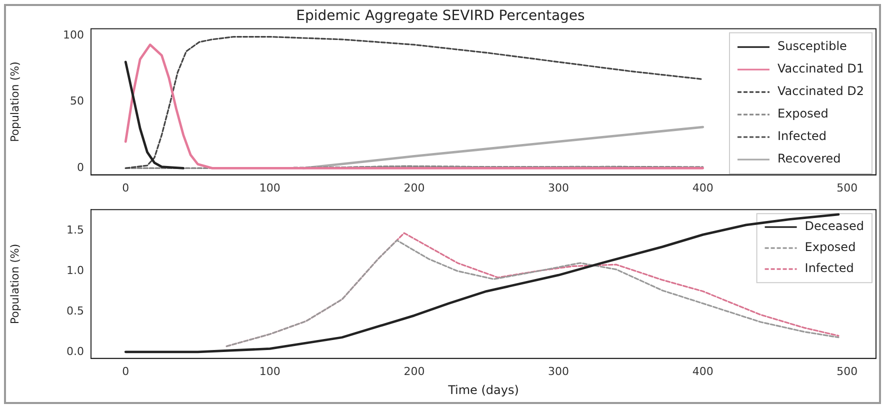  I want to click on legend-label: Vaccinated D2, so click(820, 91).